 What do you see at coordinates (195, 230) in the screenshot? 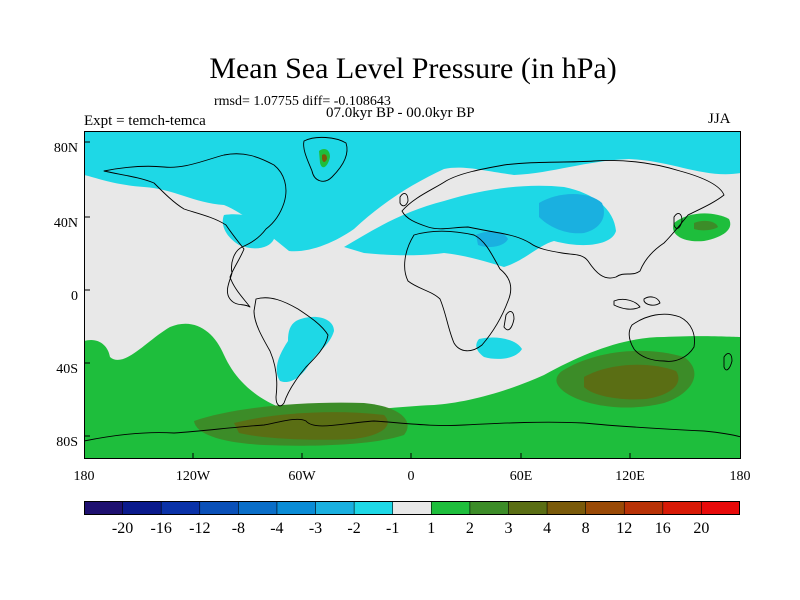
I see `coast-north-america` at bounding box center [195, 230].